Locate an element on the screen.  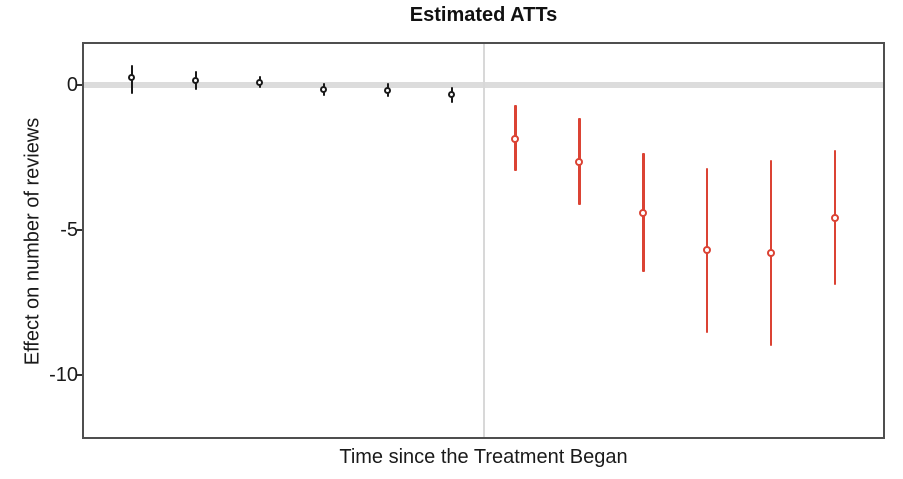
y-tick-label: 0 is located at coordinates (72, 85).